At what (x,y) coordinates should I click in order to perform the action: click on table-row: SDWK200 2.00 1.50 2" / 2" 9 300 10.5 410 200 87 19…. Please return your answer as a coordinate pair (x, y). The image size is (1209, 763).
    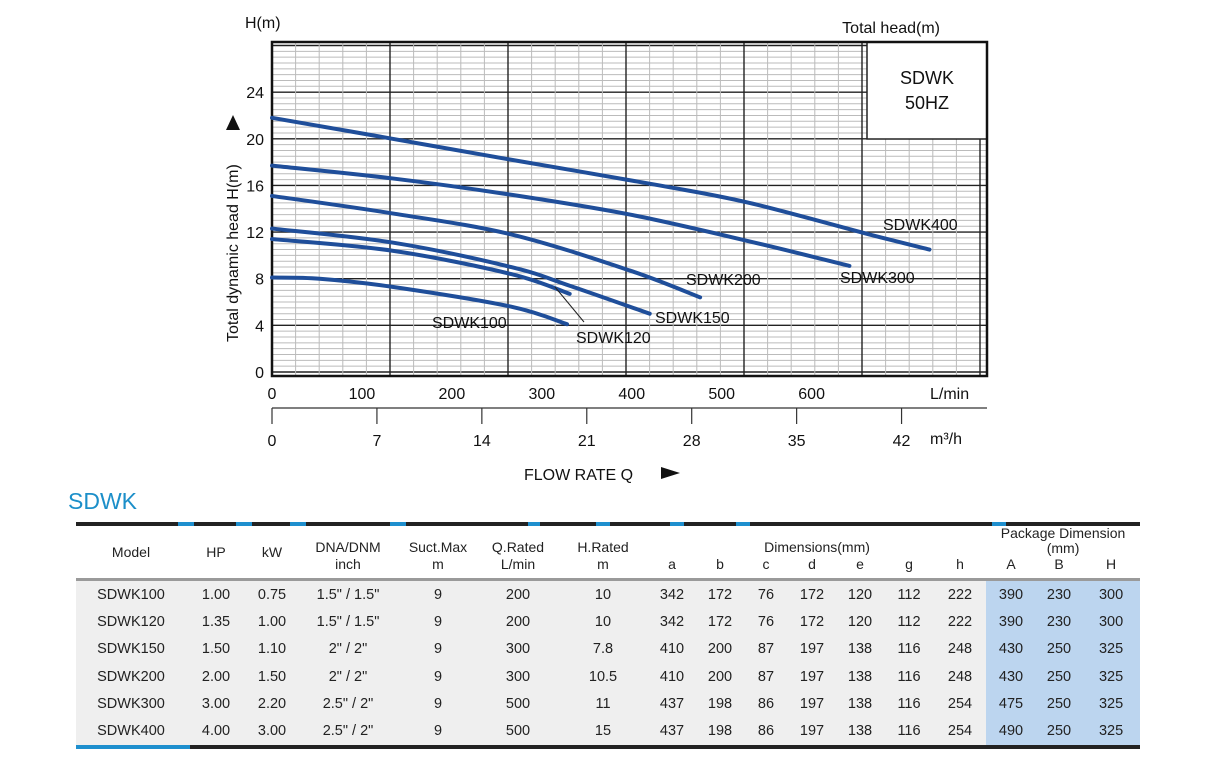
    Looking at the image, I should click on (608, 676).